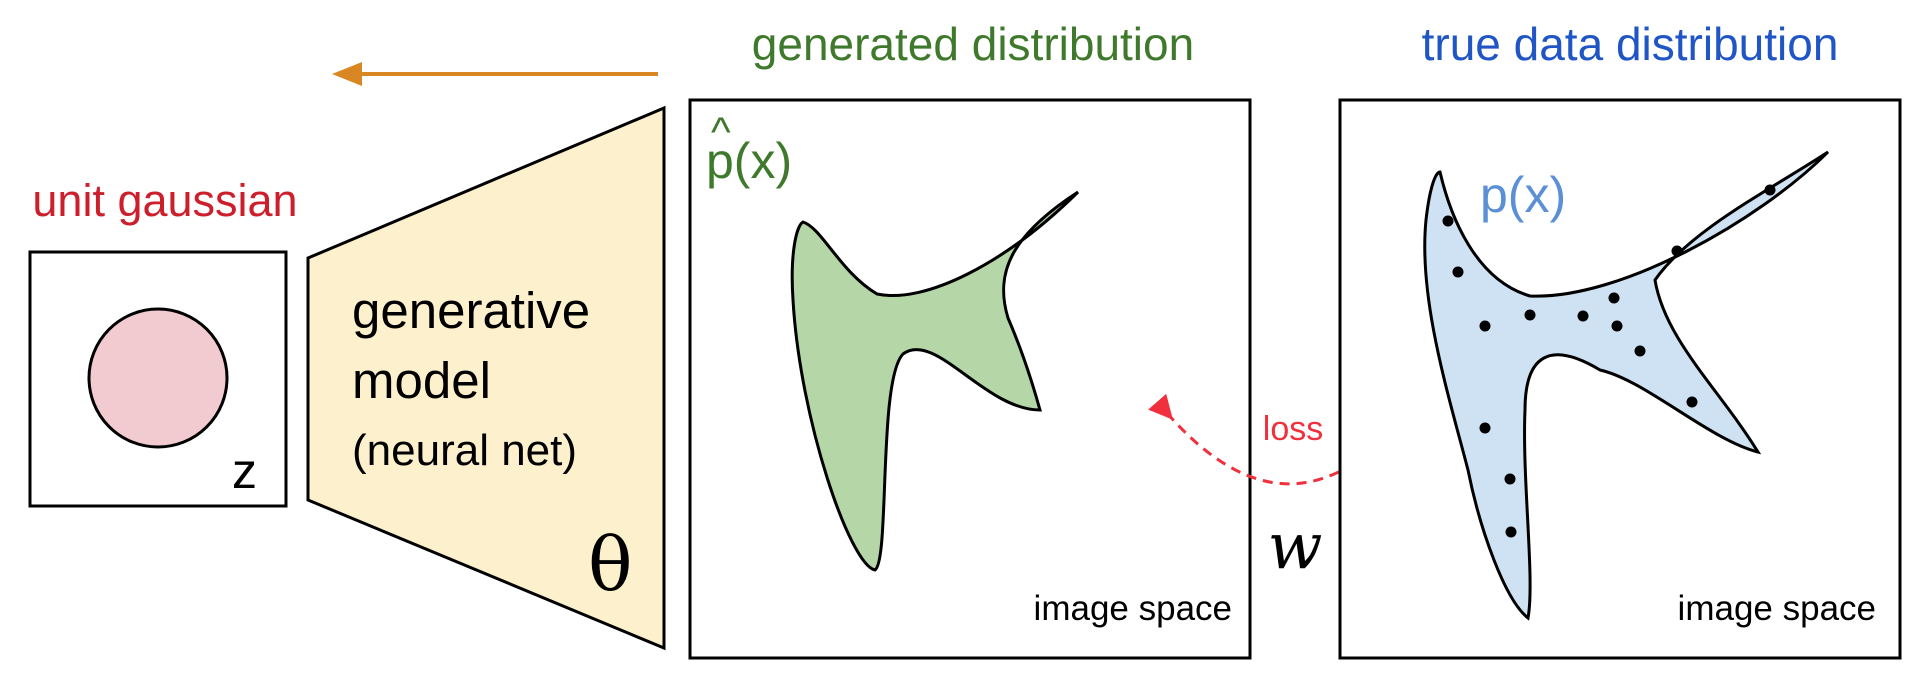  I want to click on generated-distribution-shape, so click(935, 381).